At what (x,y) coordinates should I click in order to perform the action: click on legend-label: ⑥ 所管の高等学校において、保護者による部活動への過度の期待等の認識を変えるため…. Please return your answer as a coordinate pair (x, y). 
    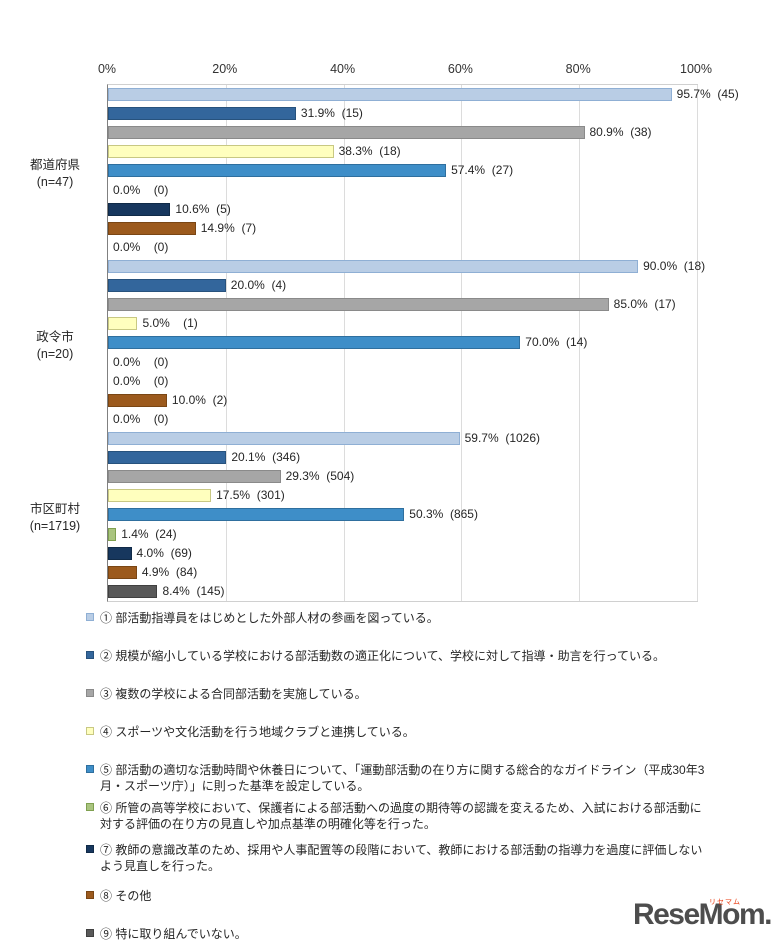
    Looking at the image, I should click on (401, 816).